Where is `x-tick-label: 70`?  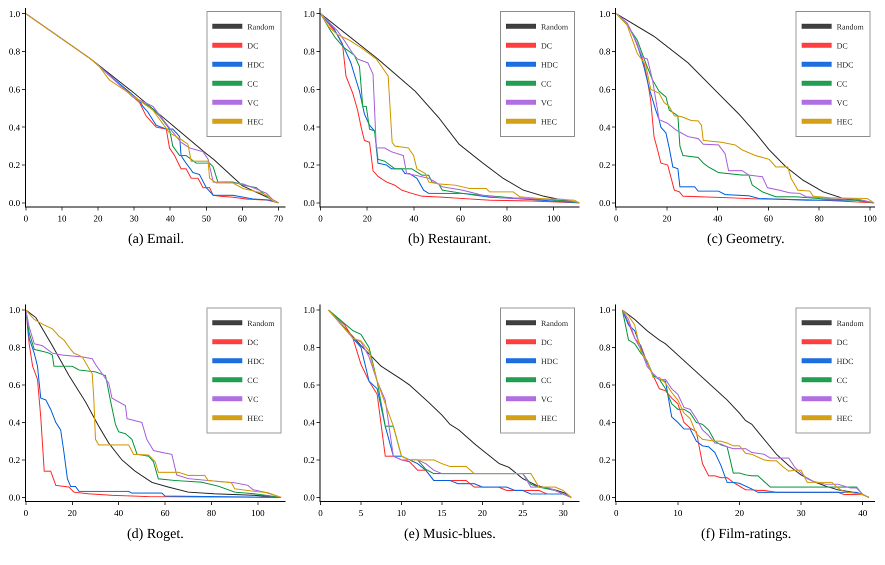 x-tick-label: 70 is located at coordinates (279, 218).